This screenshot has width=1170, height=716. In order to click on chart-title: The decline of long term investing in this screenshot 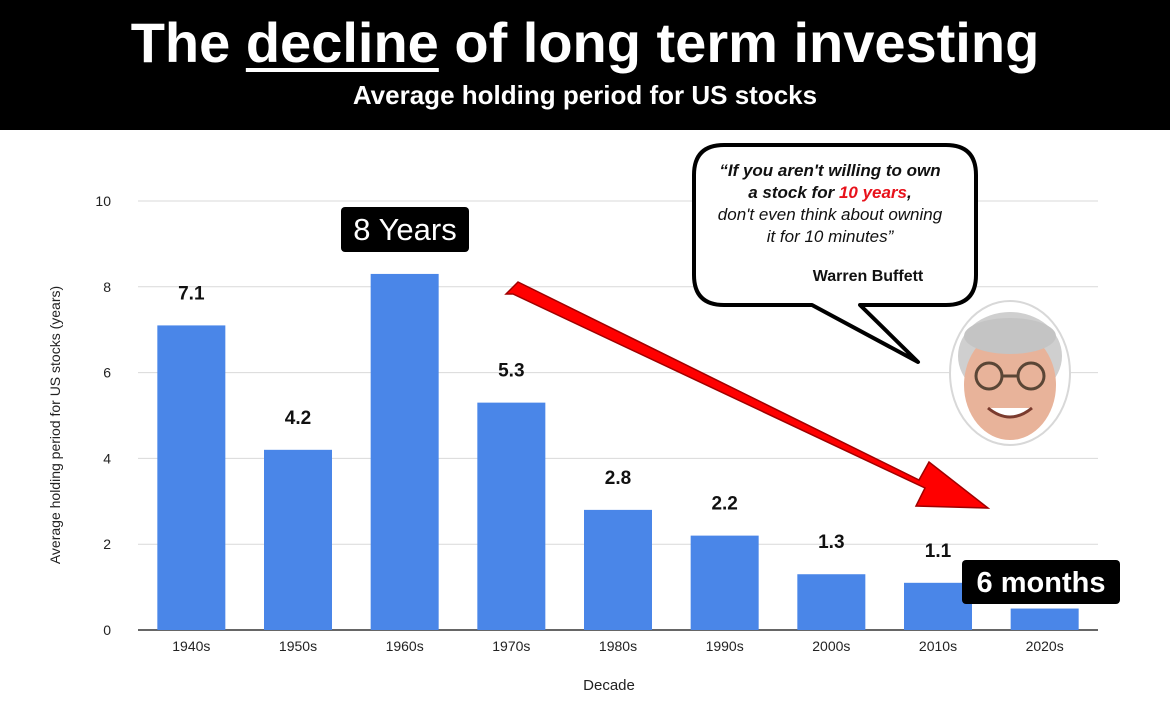, I will do `click(585, 42)`.